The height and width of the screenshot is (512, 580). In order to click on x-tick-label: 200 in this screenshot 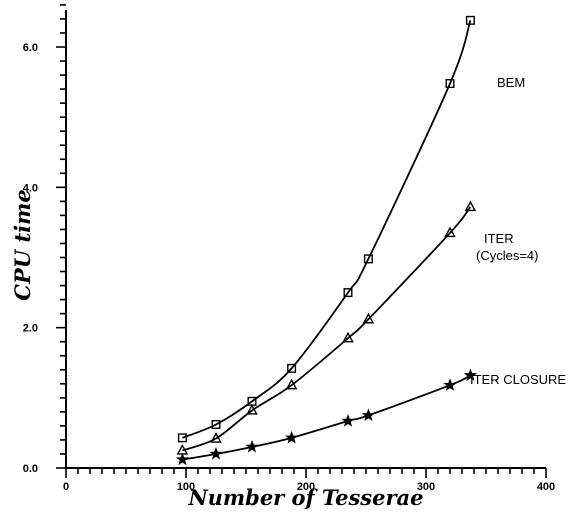, I will do `click(306, 487)`.